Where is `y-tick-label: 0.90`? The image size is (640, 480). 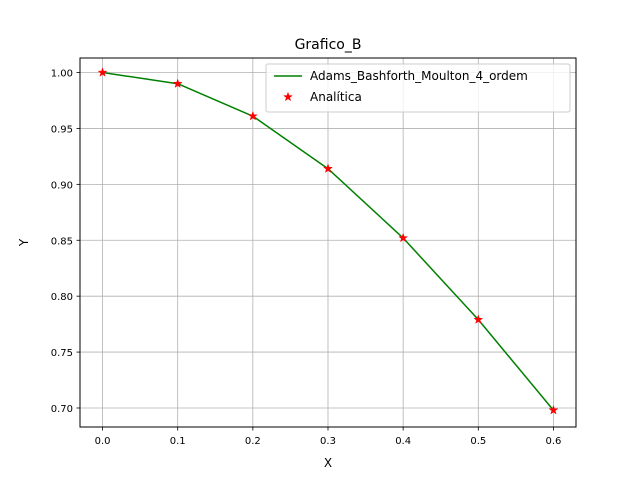
y-tick-label: 0.90 is located at coordinates (62, 185).